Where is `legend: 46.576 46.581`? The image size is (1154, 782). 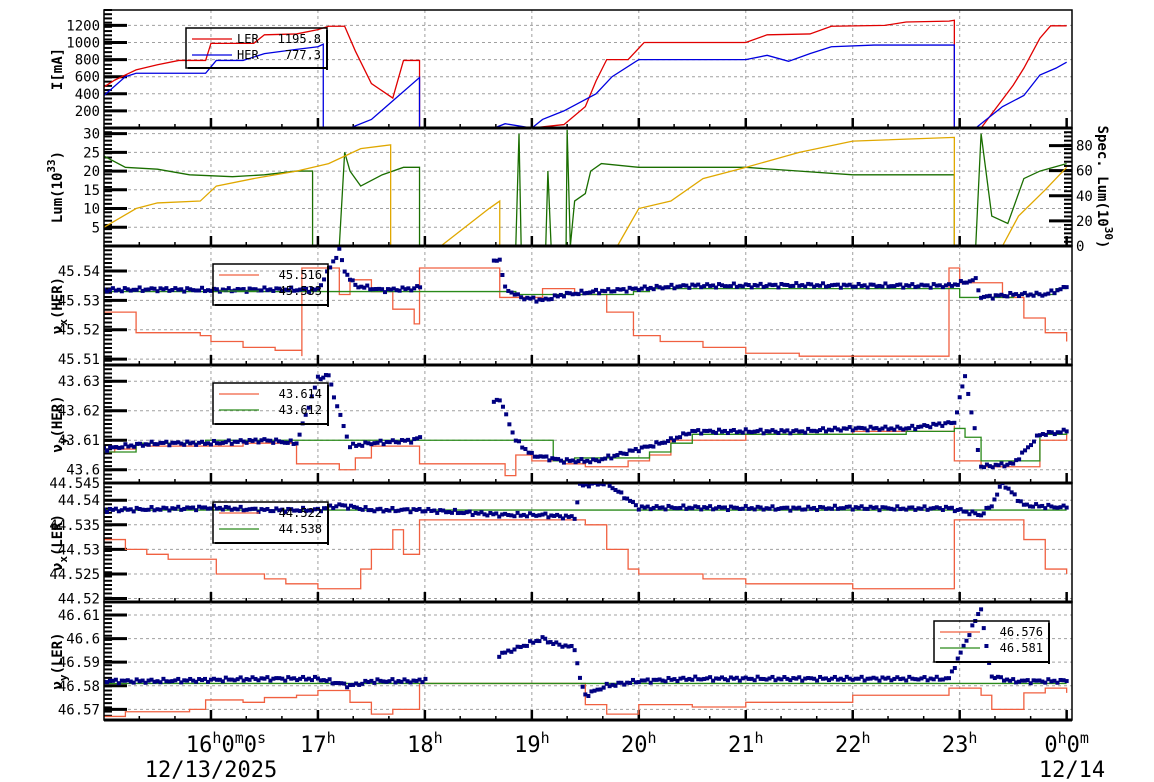
legend: 46.576 46.581 is located at coordinates (991, 642).